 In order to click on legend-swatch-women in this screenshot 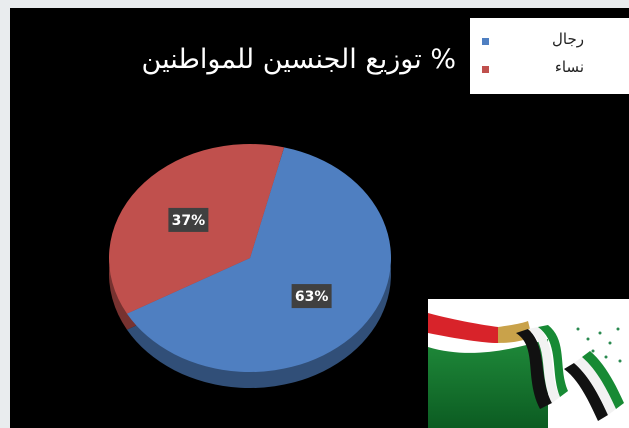, I will do `click(485, 69)`.